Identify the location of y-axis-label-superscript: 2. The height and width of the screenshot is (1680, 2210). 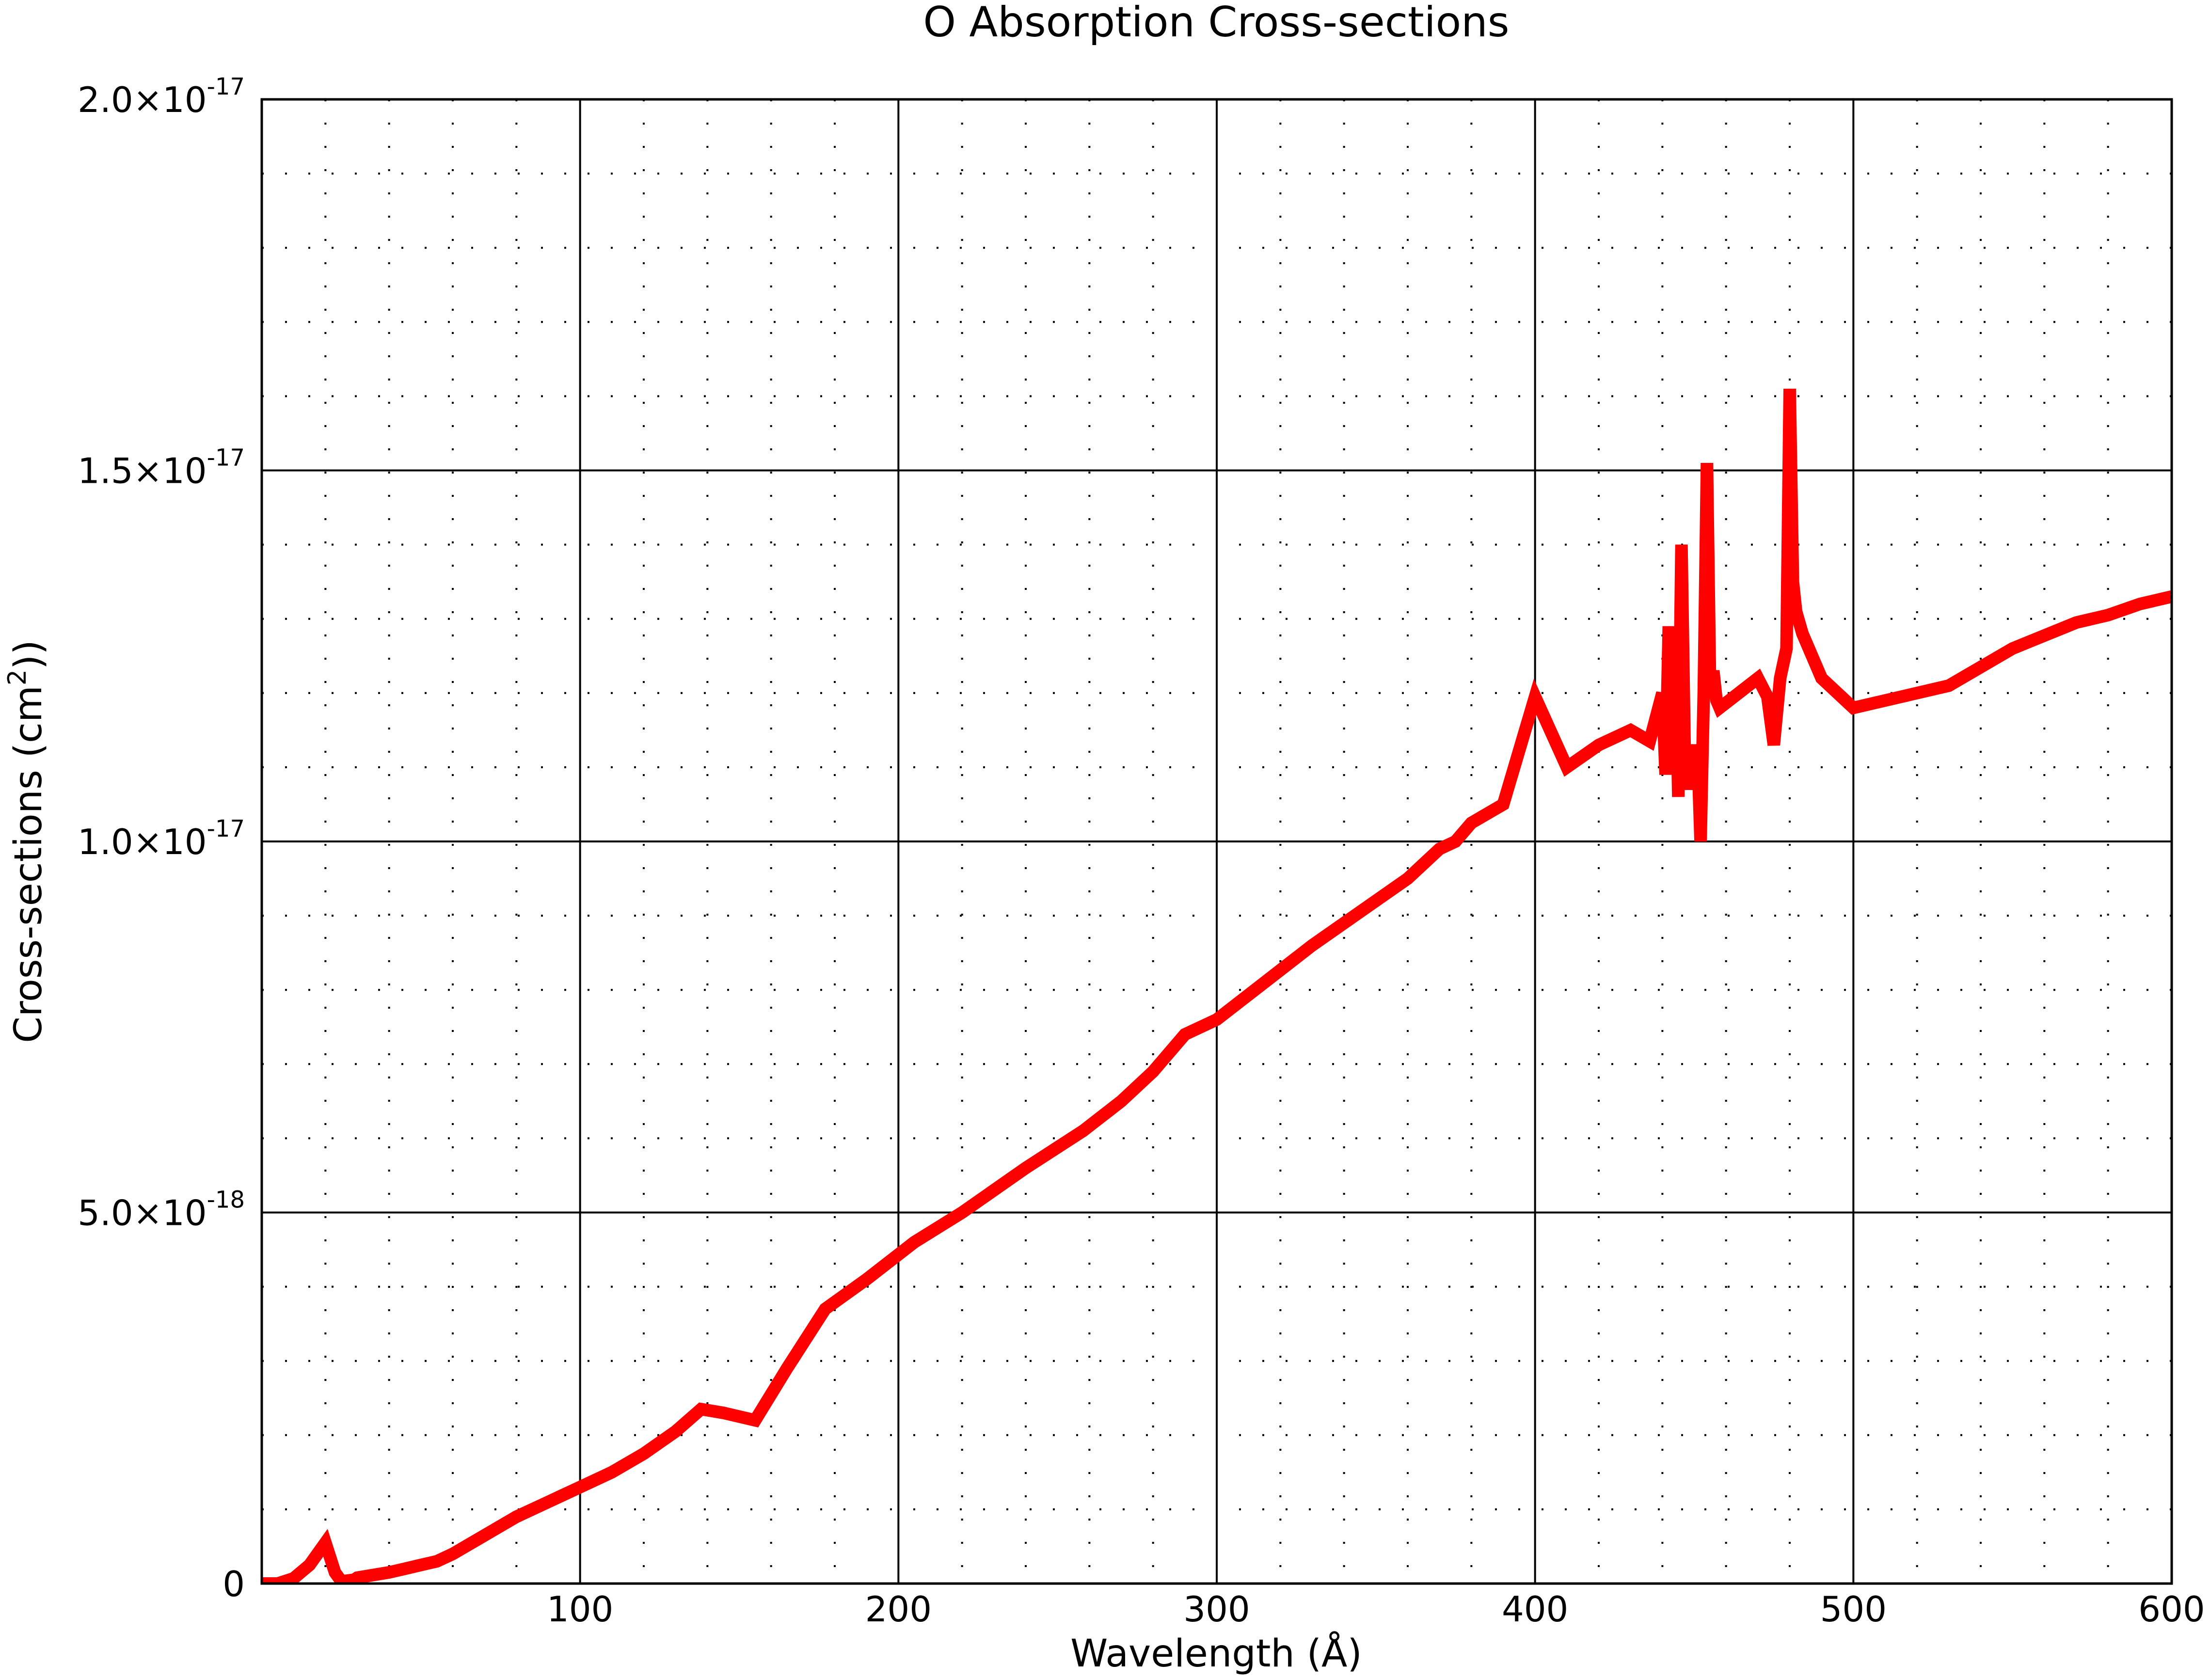
(17, 677).